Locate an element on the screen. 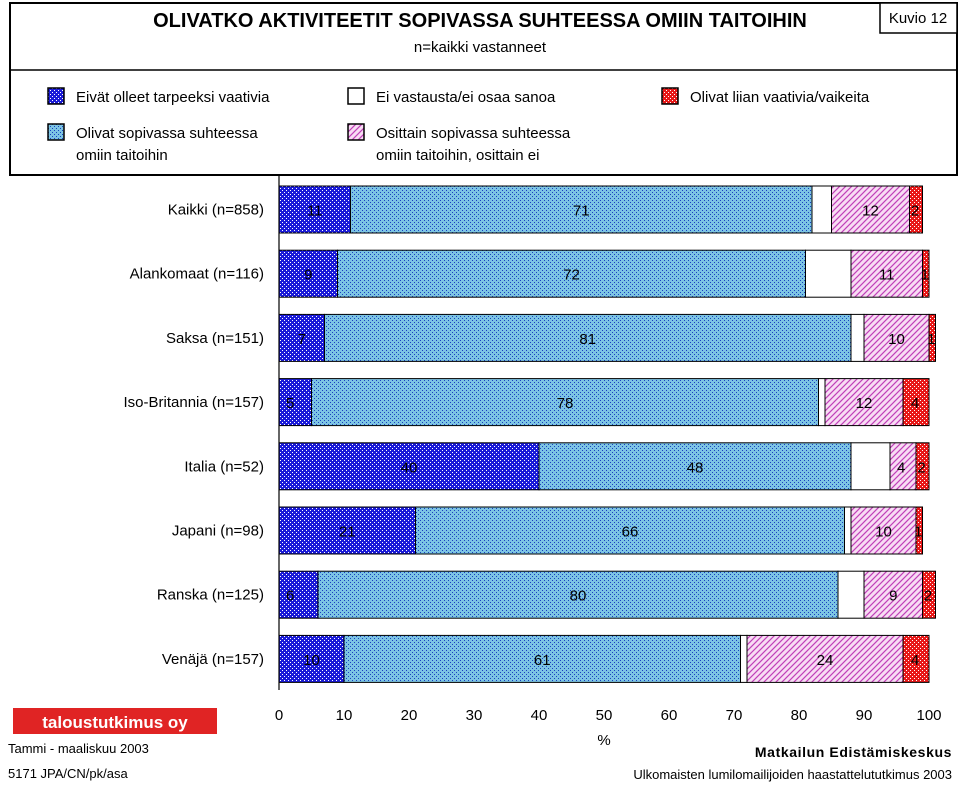 This screenshot has width=960, height=788. data-label-s4-iso-britannia-n-157: 12 is located at coordinates (864, 403).